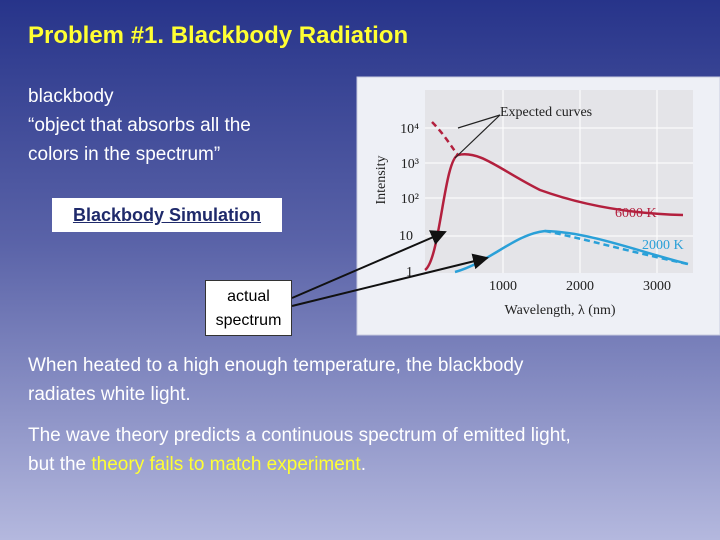 This screenshot has height=540, width=720. What do you see at coordinates (248, 320) in the screenshot?
I see `callout-line: spectrum` at bounding box center [248, 320].